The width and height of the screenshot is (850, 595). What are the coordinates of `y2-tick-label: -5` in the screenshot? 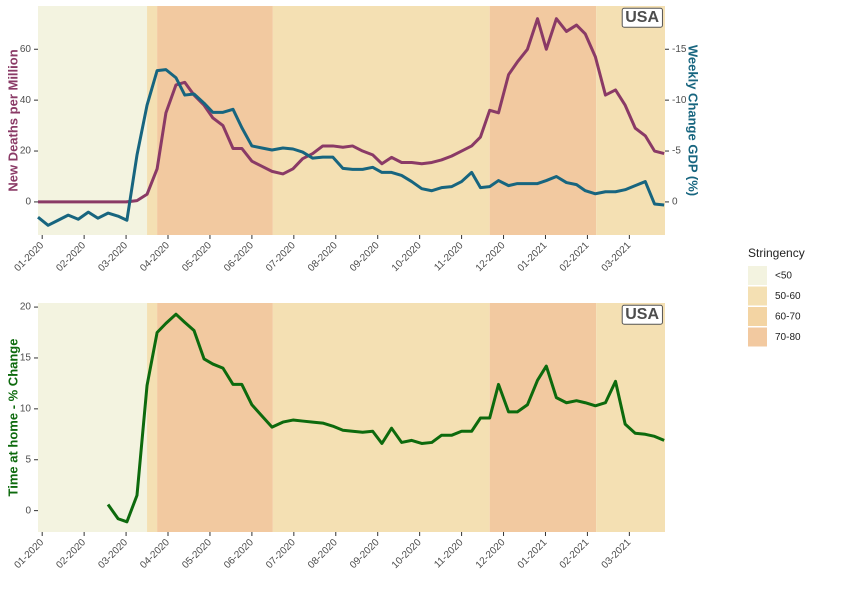 It's located at (676, 151).